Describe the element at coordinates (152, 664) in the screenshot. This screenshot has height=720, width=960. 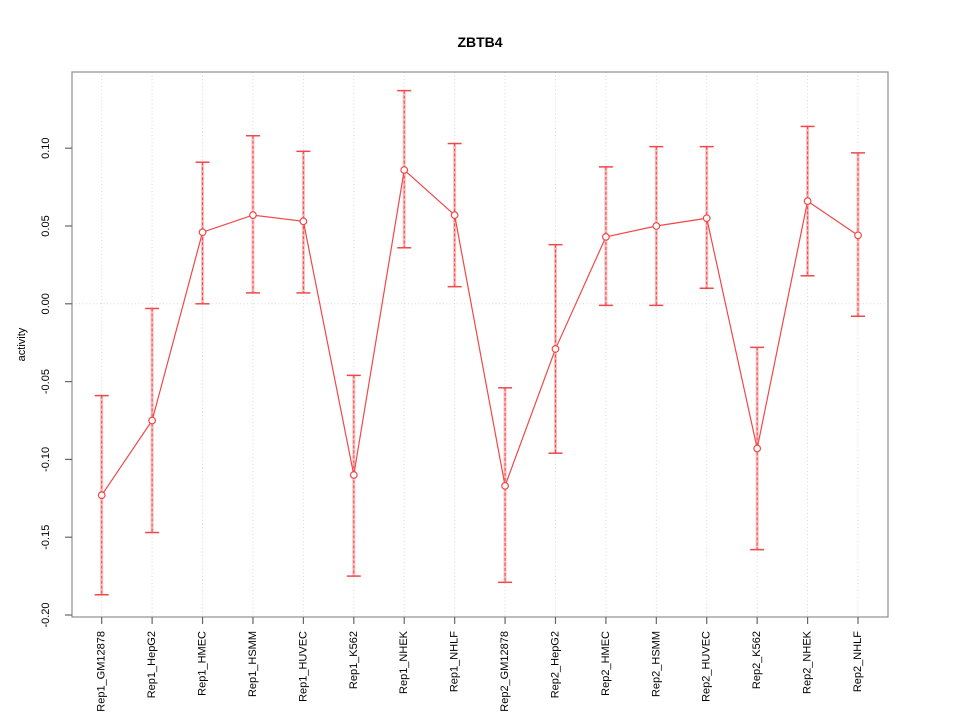
I see `x-tick-label: Rep1_HepG2` at that location.